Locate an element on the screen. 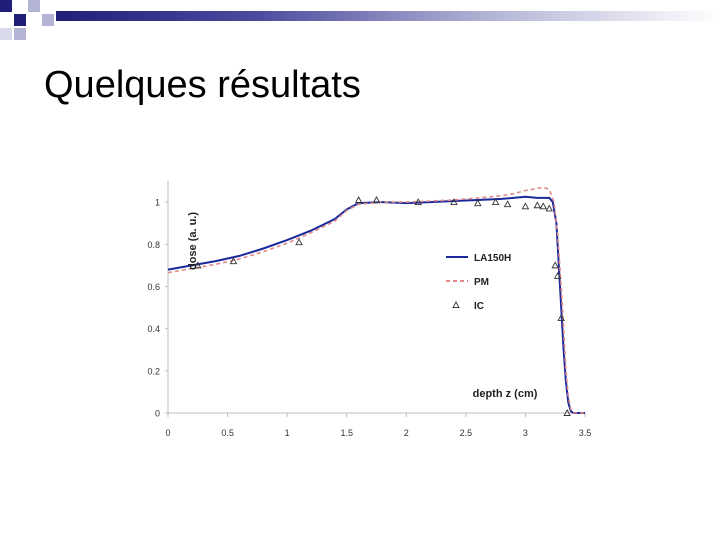  x-tick-label: 0 is located at coordinates (167, 433).